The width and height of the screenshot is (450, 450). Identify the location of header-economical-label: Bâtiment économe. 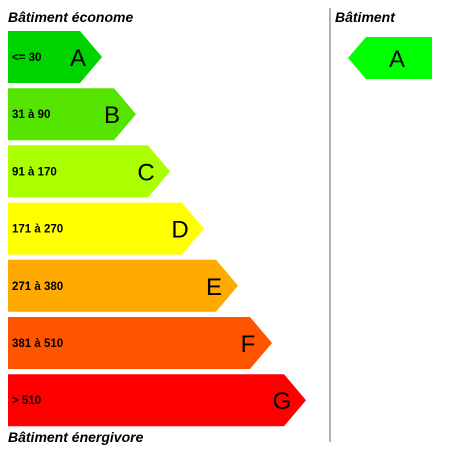
(70, 17).